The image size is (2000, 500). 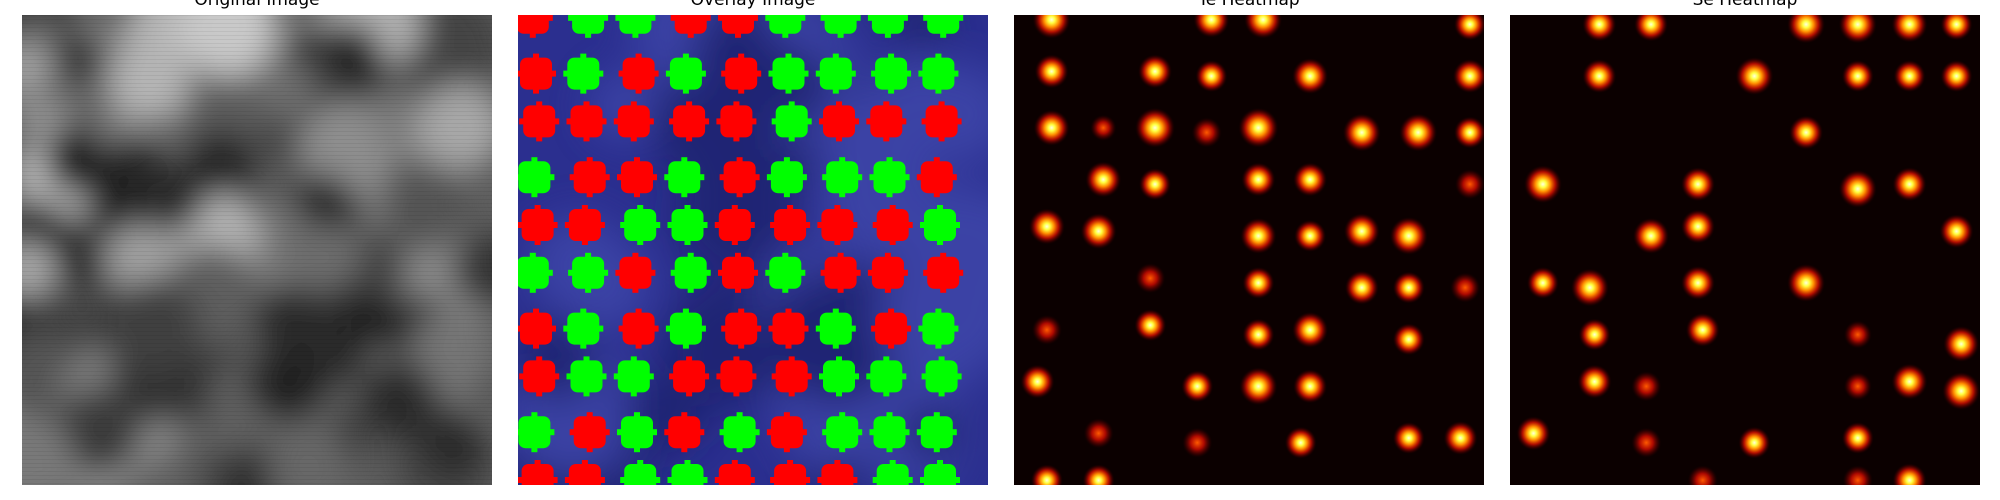 What do you see at coordinates (1249, 5) in the screenshot?
I see `panel-title-te: Te Heatmap` at bounding box center [1249, 5].